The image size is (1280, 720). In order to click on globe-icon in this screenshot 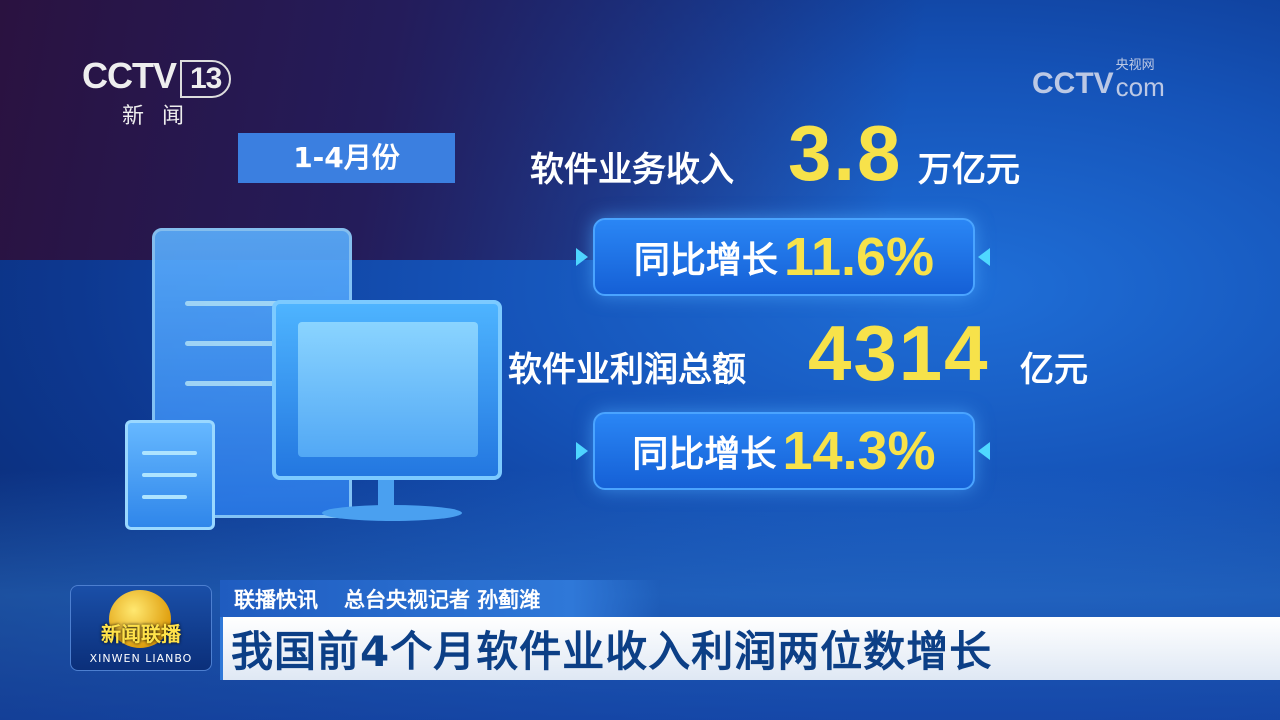, I will do `click(140, 619)`.